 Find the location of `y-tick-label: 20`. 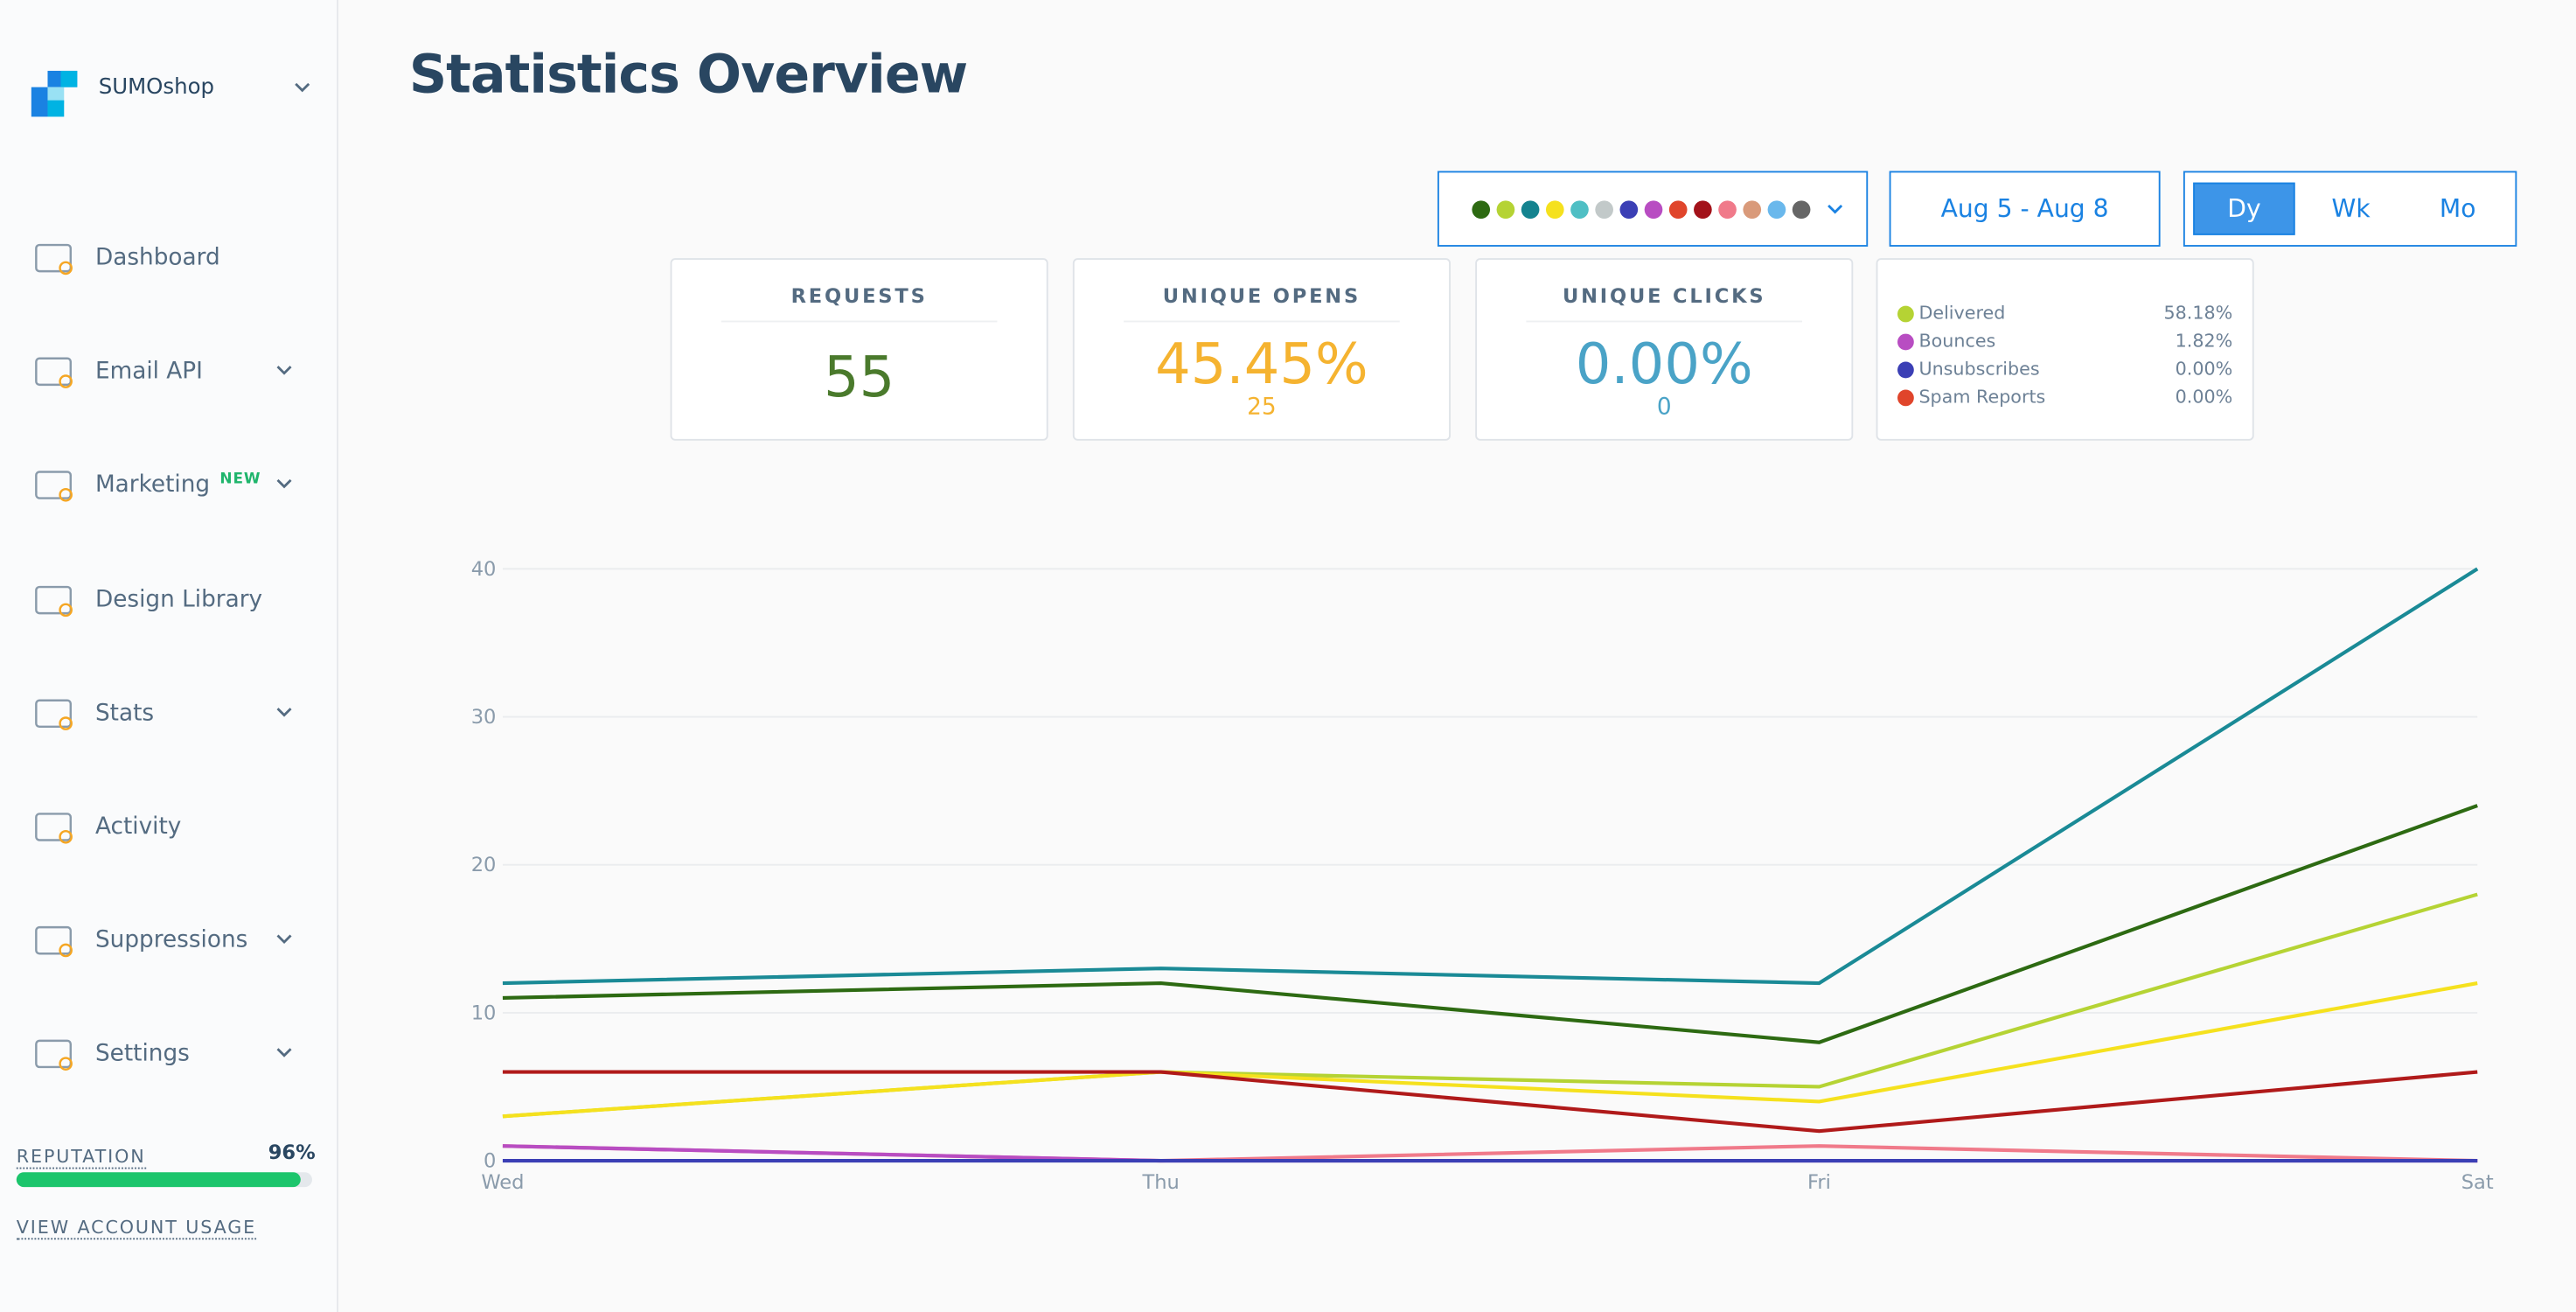

y-tick-label: 20 is located at coordinates (484, 865).